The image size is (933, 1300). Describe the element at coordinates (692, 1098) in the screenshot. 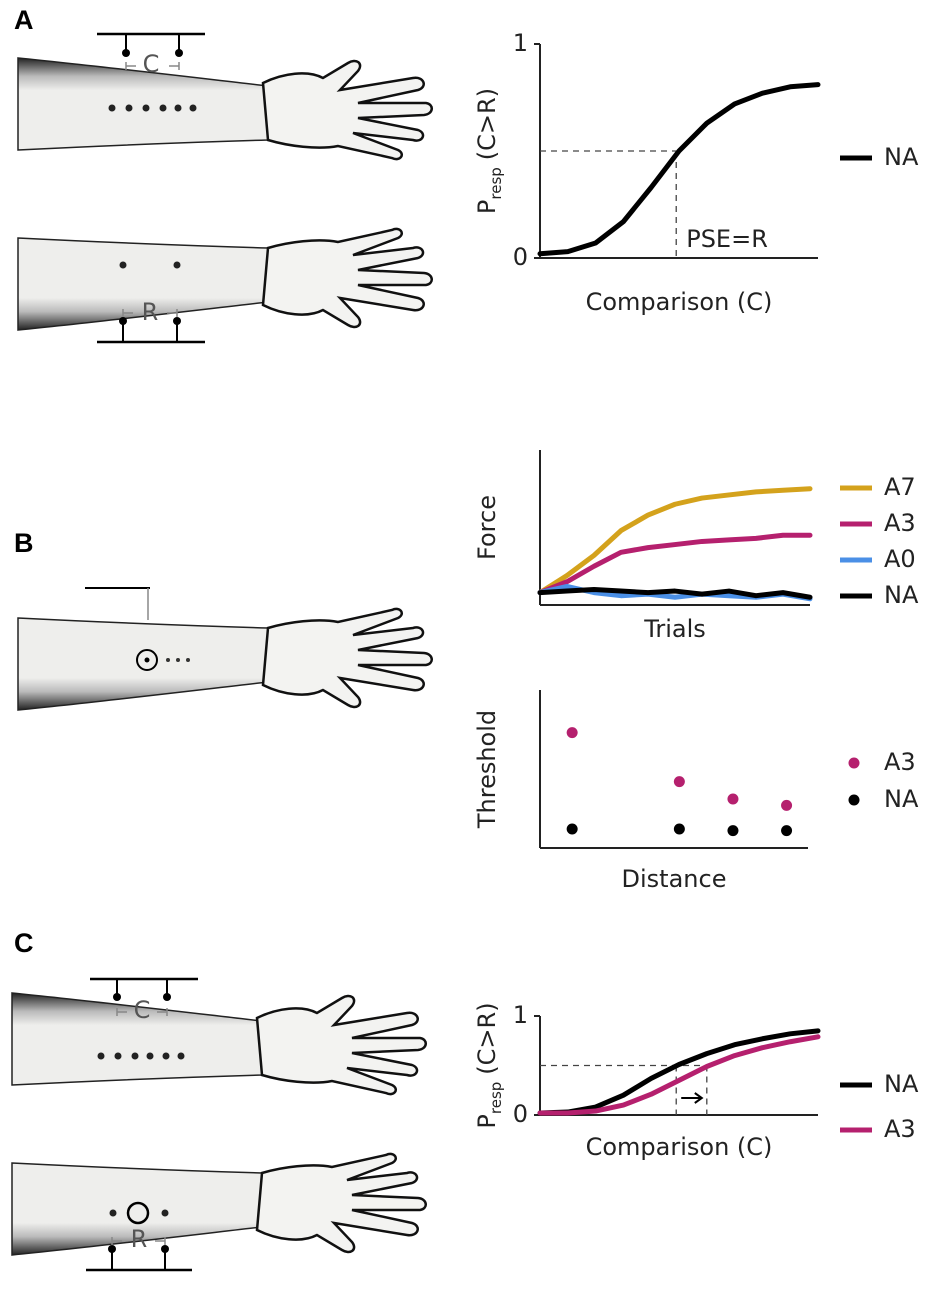

I see `shift-arrow` at that location.